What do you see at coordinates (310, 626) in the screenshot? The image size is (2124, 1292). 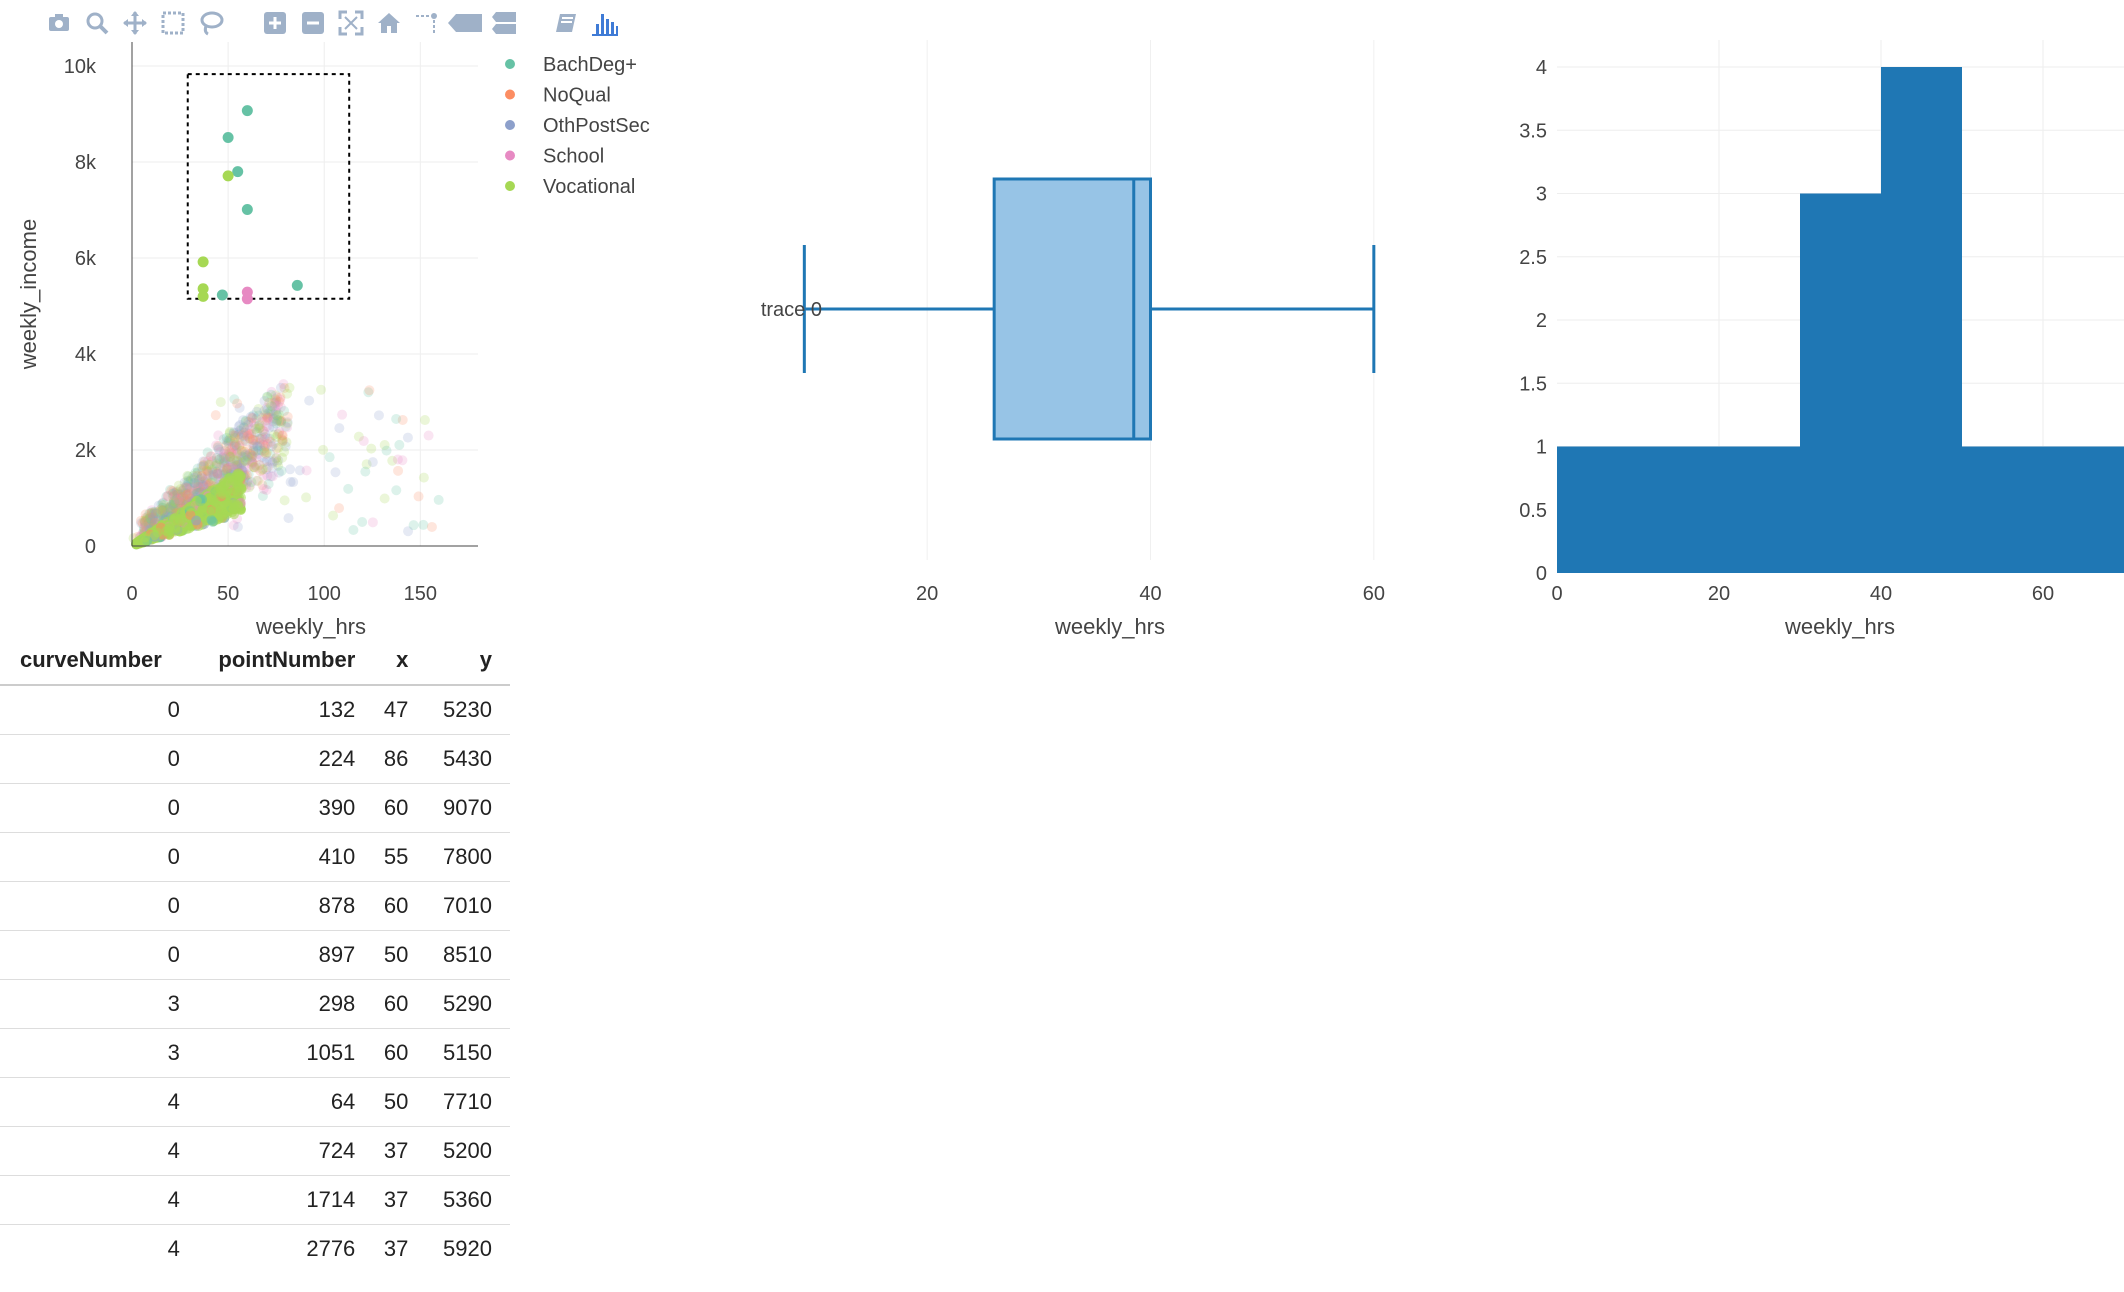 I see `scatter-x-axis-label: weekly_hrs` at bounding box center [310, 626].